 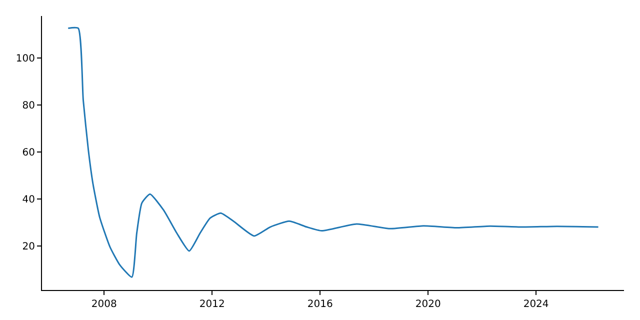 I want to click on x-tick-label: 2008, so click(x=104, y=304).